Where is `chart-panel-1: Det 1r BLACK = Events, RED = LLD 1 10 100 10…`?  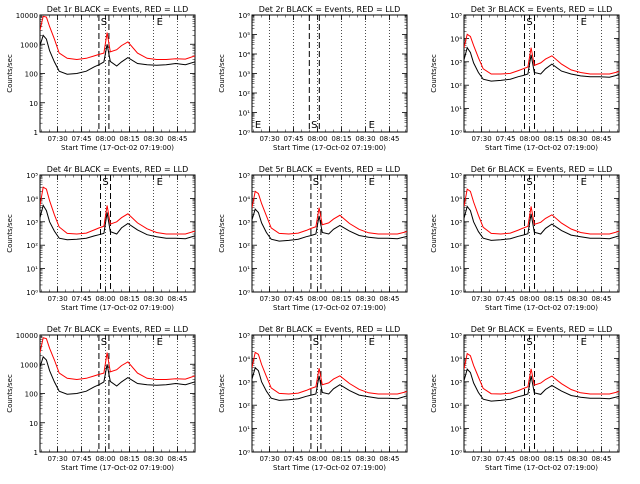
chart-panel-1: Det 1r BLACK = Events, RED = LLD 1 10 100 10… is located at coordinates (101, 78).